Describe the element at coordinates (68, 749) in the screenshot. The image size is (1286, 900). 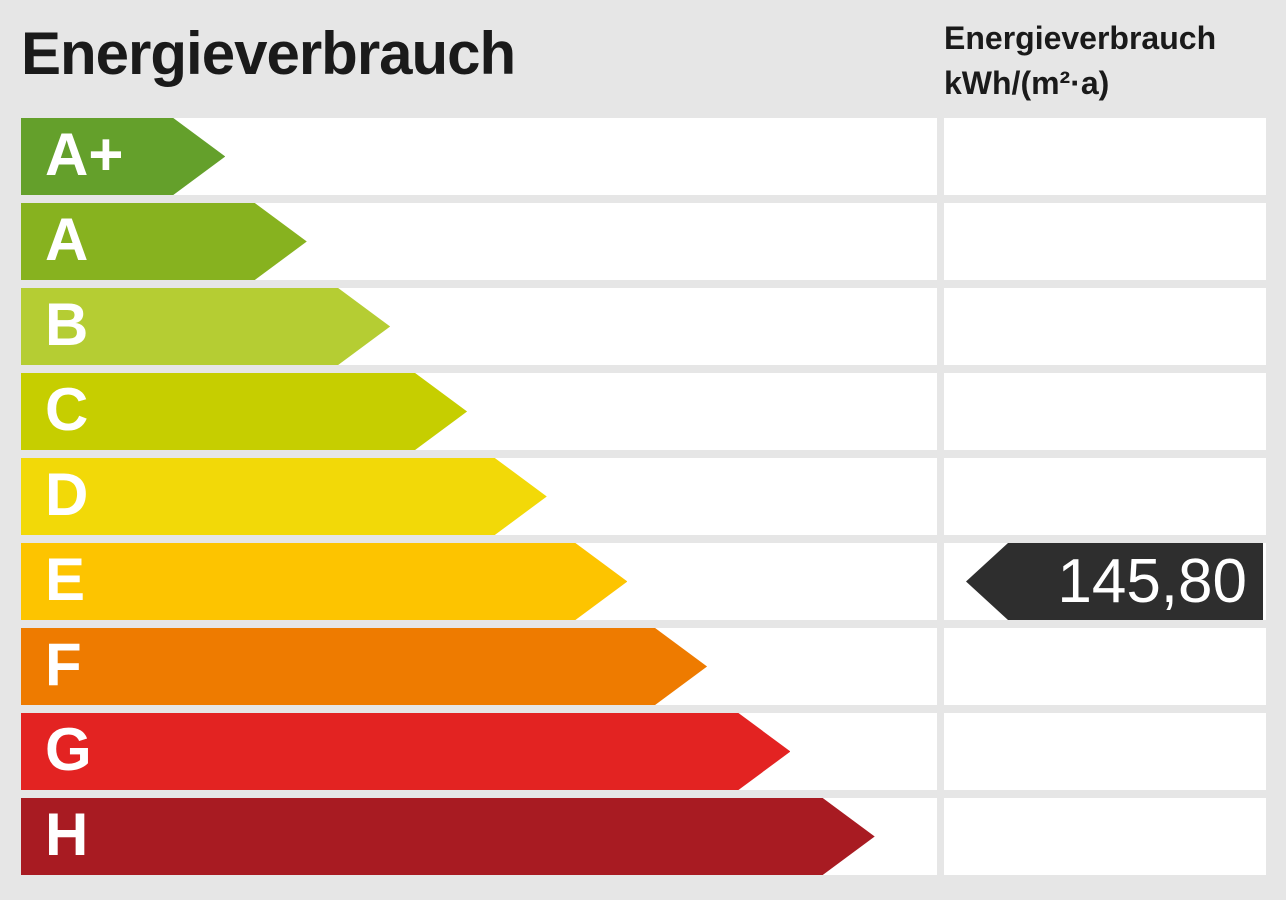
I see `grade-letter: G` at that location.